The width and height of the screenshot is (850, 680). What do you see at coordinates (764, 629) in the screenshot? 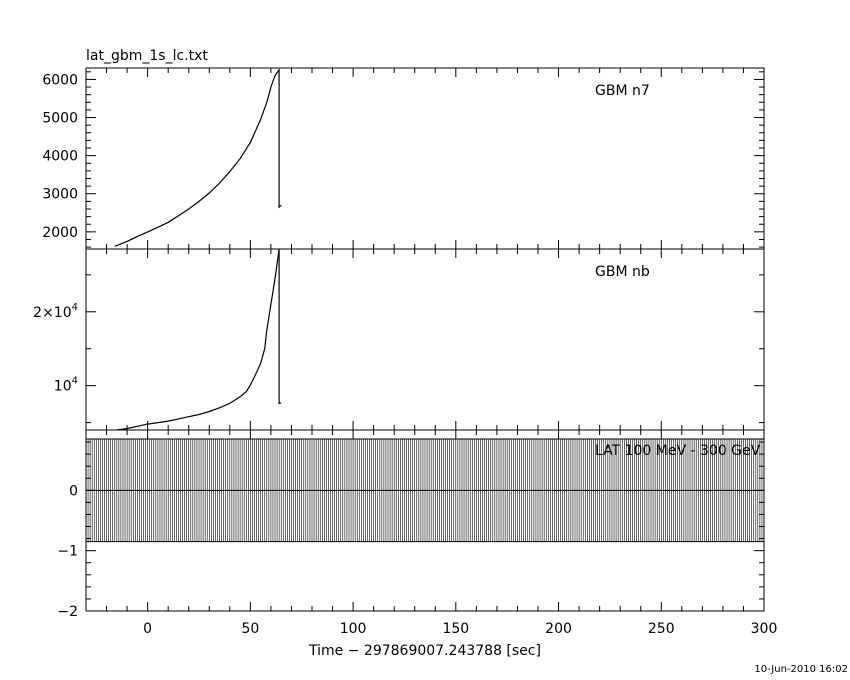
I see `x-tick-label: 300` at bounding box center [764, 629].